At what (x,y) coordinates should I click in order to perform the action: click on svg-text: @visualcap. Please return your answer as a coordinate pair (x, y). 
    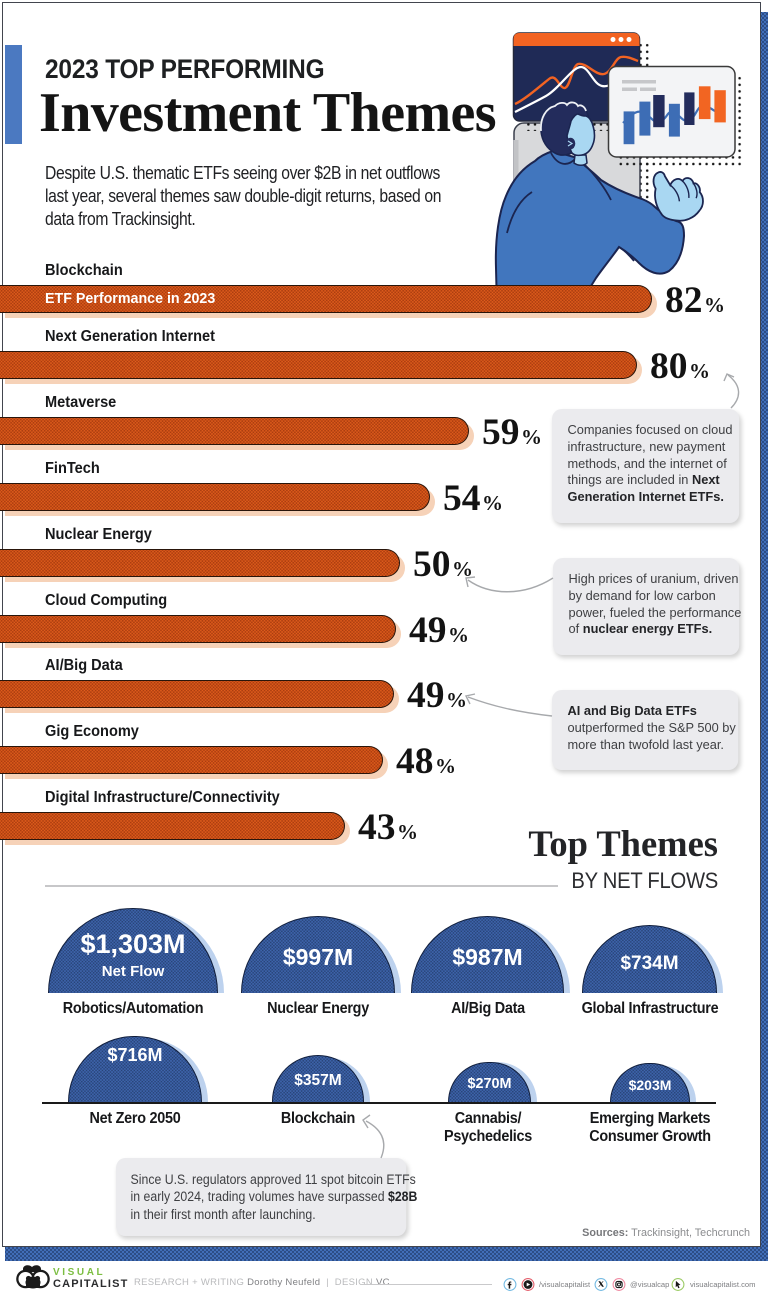
    Looking at the image, I should click on (649, 1284).